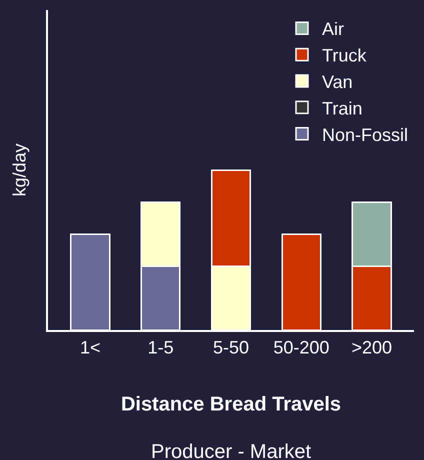  I want to click on x-axis-title: Distance Bread Travels, so click(231, 405).